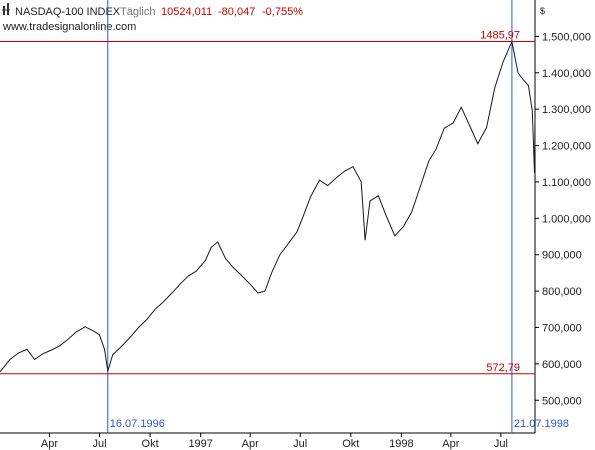 Image resolution: width=595 pixels, height=450 pixels. What do you see at coordinates (562, 401) in the screenshot?
I see `y-tick-label: 500,000` at bounding box center [562, 401].